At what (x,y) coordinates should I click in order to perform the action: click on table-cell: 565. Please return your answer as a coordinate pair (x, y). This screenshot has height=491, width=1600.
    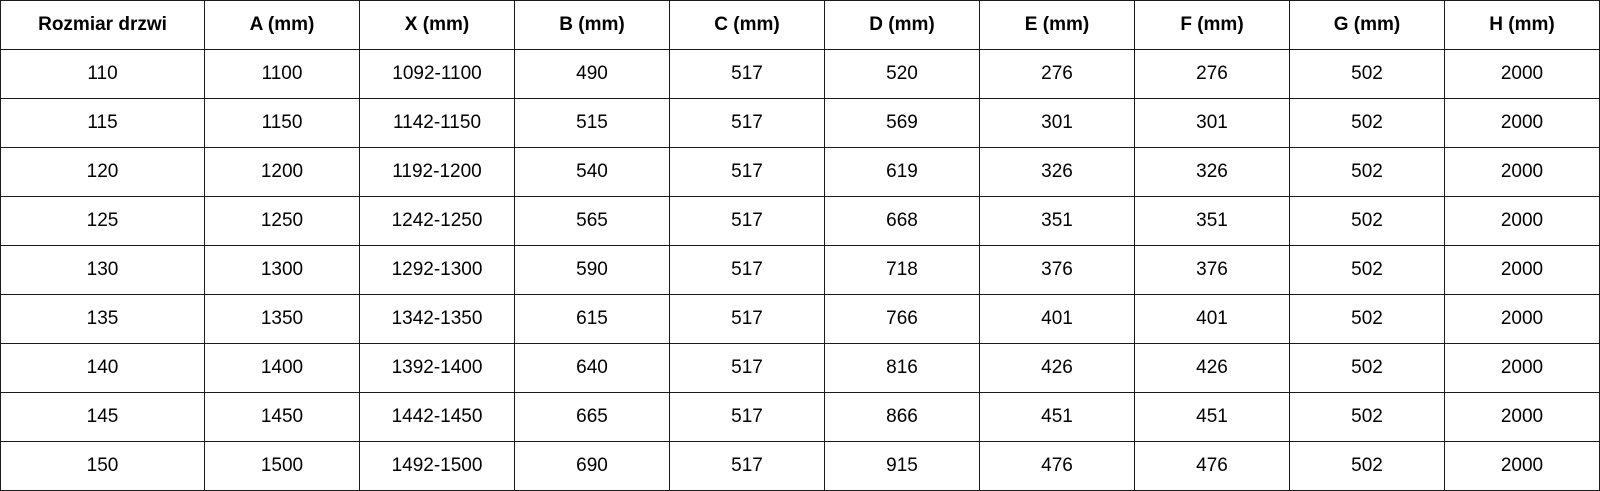
    Looking at the image, I should click on (592, 221).